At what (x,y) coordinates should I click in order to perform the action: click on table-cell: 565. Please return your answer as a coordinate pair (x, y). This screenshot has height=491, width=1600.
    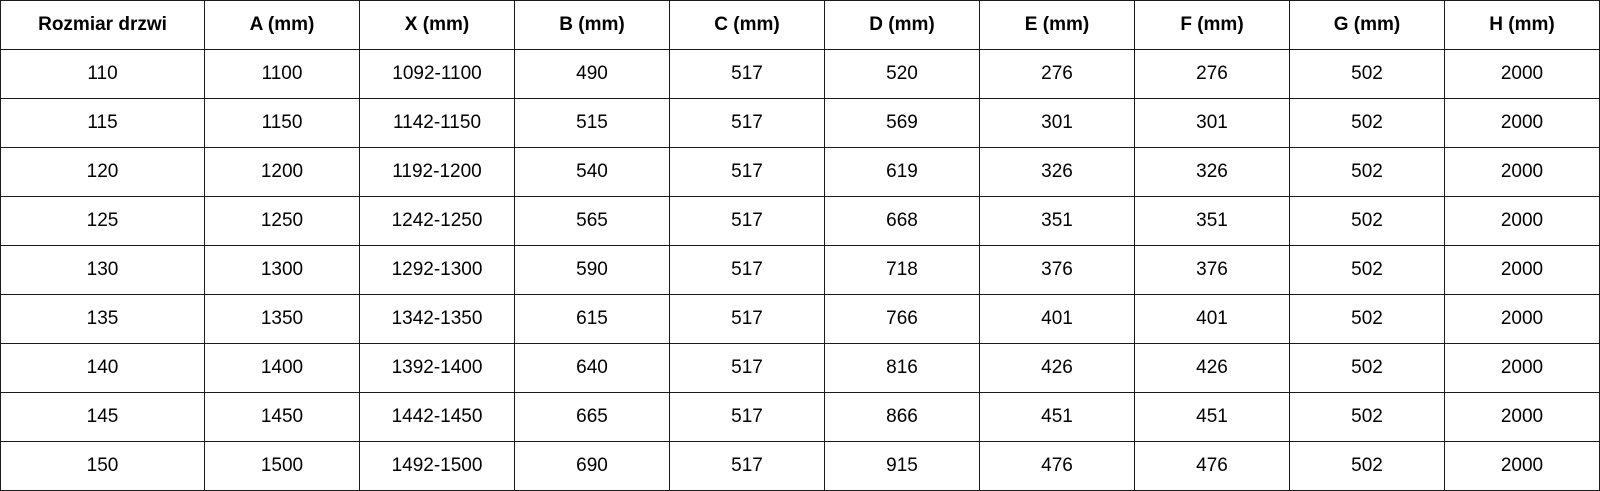
    Looking at the image, I should click on (592, 221).